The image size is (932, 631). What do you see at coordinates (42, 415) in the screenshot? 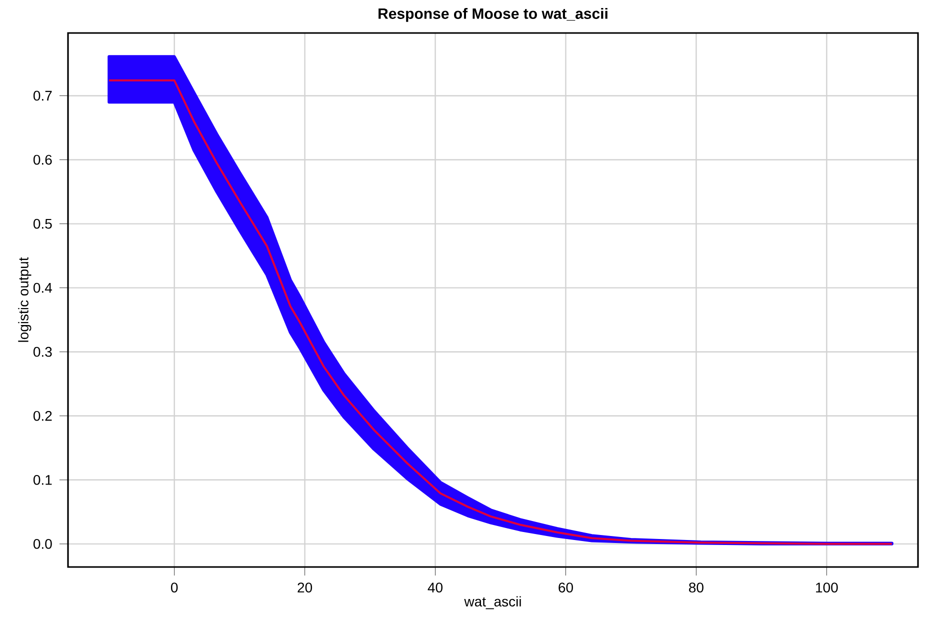
I see `y-tick-label: 0.2` at bounding box center [42, 415].